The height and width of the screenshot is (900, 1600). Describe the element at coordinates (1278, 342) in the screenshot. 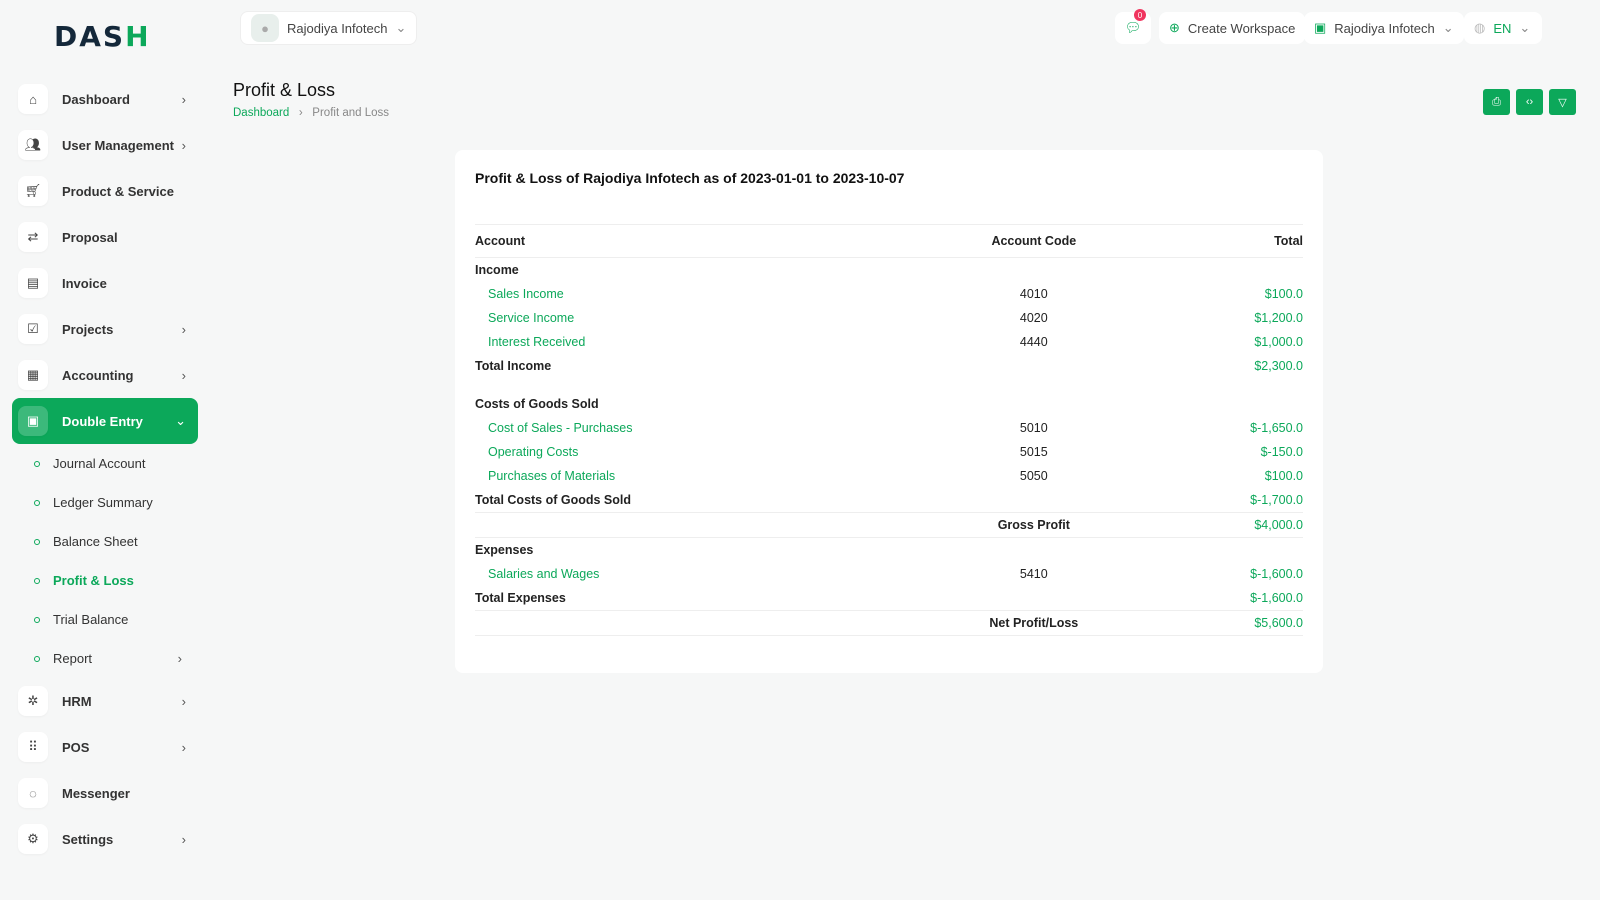

I see `account-total: $1,000.0` at that location.